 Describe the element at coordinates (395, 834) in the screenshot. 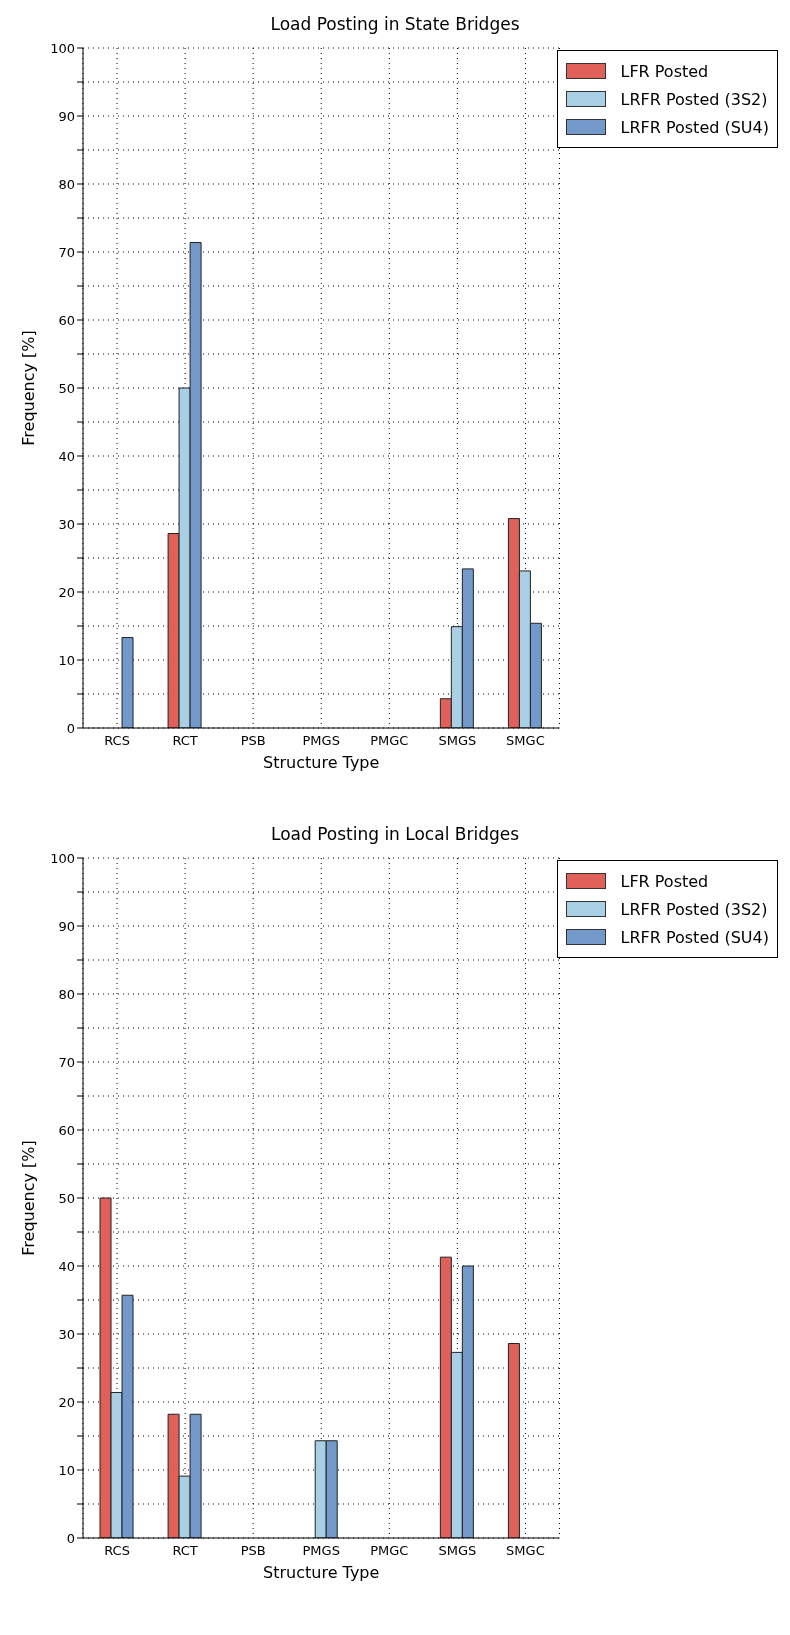

I see `chart-title: Load Posting in Local Bridges` at that location.